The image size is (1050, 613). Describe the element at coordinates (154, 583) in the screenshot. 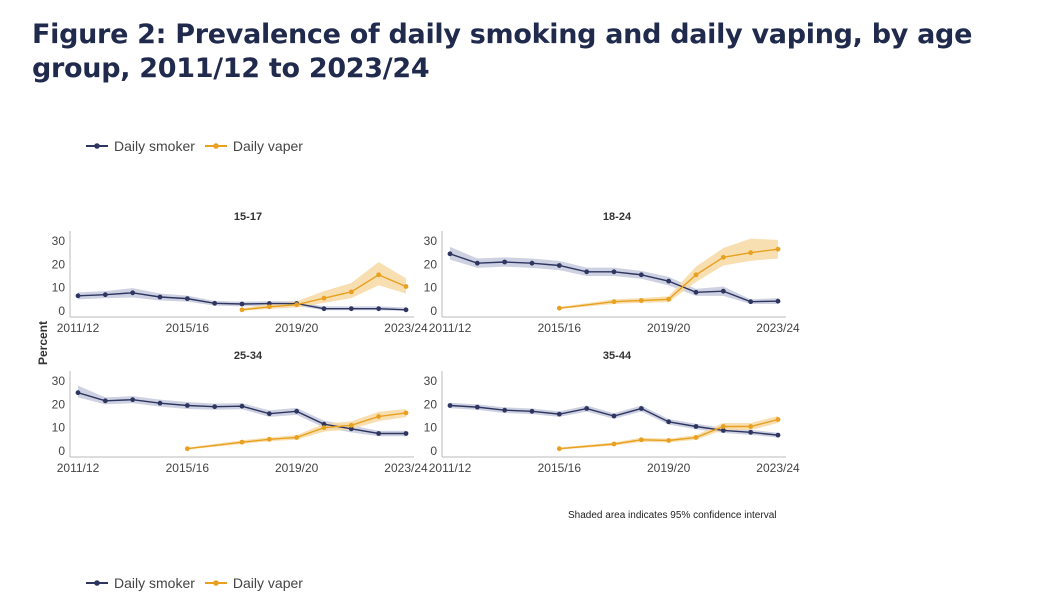

I see `legend-label-smoker-bottom: Daily smoker` at that location.